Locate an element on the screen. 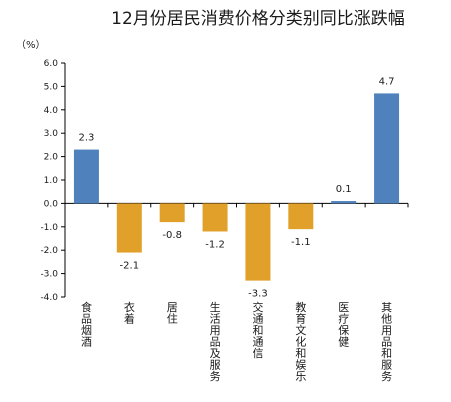 The image size is (451, 402). data-label: -3.3 is located at coordinates (258, 294).